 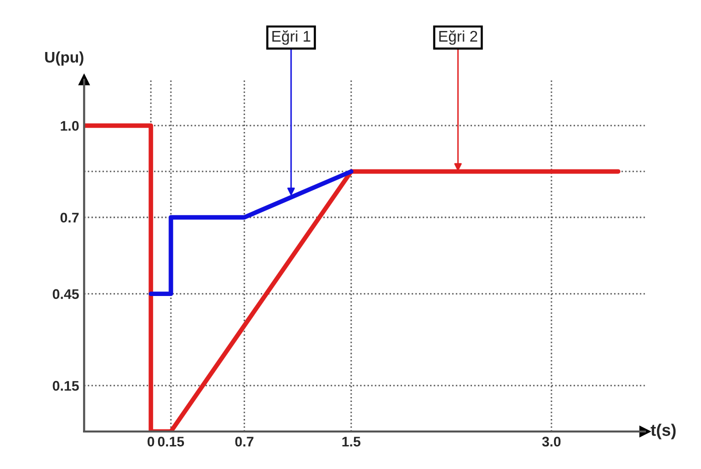 I want to click on x-axis-title: t(s), so click(x=663, y=432).